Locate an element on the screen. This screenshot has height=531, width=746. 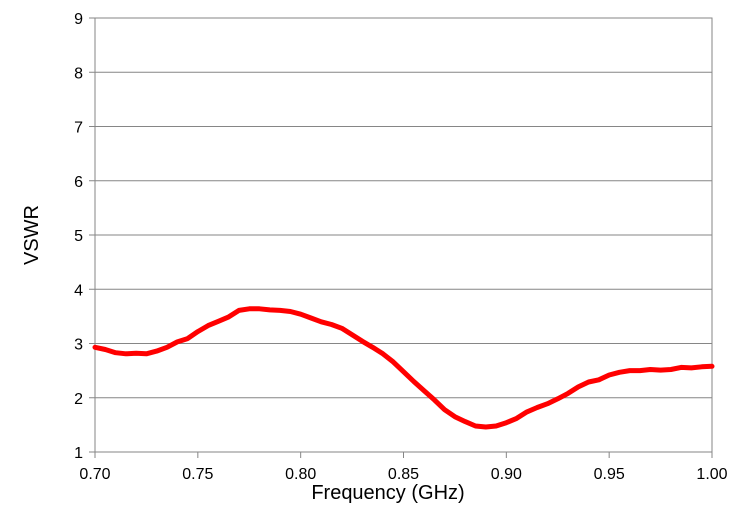
y-tick-label: 8 is located at coordinates (78, 73).